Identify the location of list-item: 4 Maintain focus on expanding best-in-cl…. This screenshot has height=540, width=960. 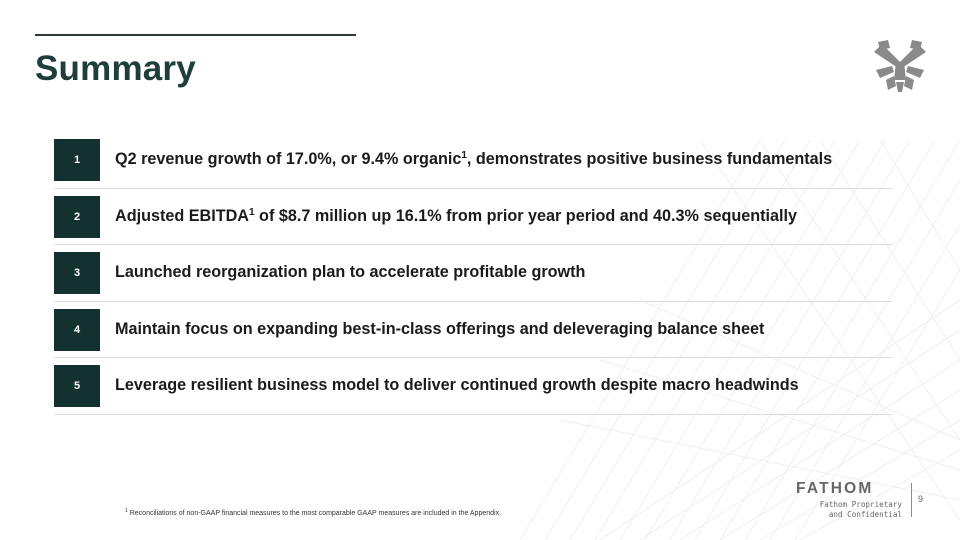
(473, 330).